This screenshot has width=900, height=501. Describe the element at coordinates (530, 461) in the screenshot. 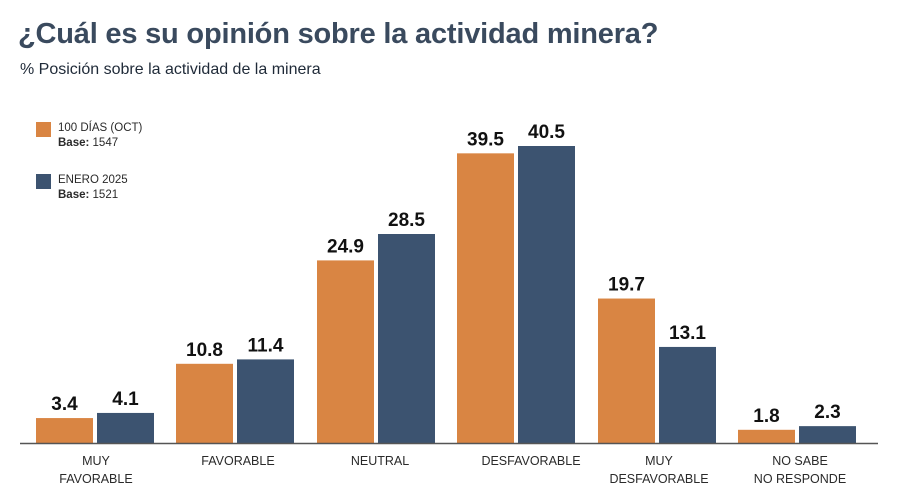

I see `x-tick-label-3-0: DESFAVORABLE` at that location.